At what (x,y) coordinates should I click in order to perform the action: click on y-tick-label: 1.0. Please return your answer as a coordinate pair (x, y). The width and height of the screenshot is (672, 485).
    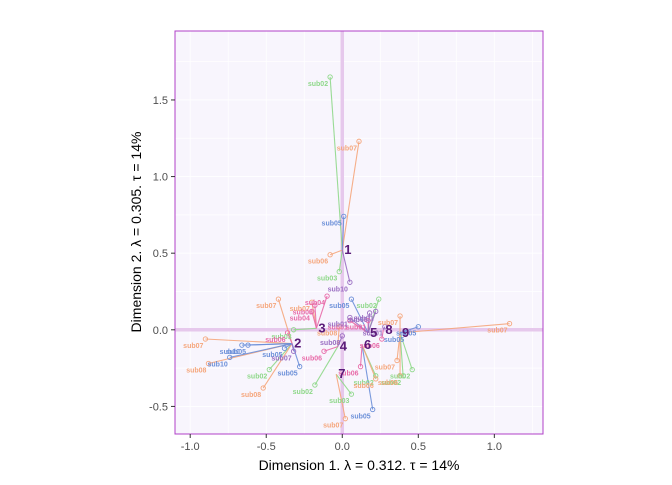
    Looking at the image, I should click on (160, 178).